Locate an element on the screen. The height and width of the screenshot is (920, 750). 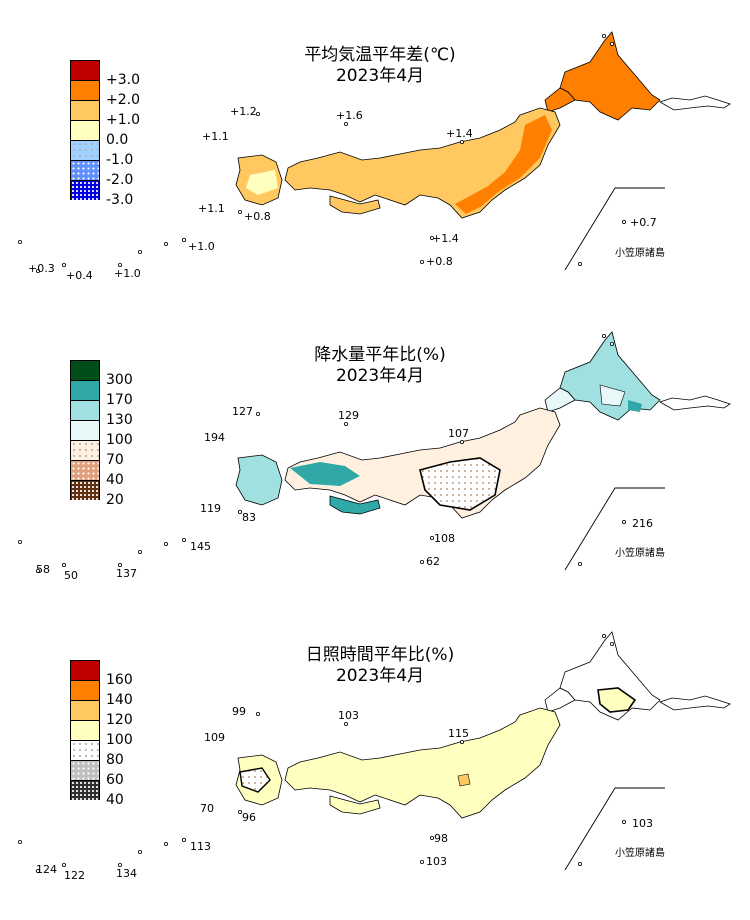
station-value-nansei_3: 134 is located at coordinates (126, 873).